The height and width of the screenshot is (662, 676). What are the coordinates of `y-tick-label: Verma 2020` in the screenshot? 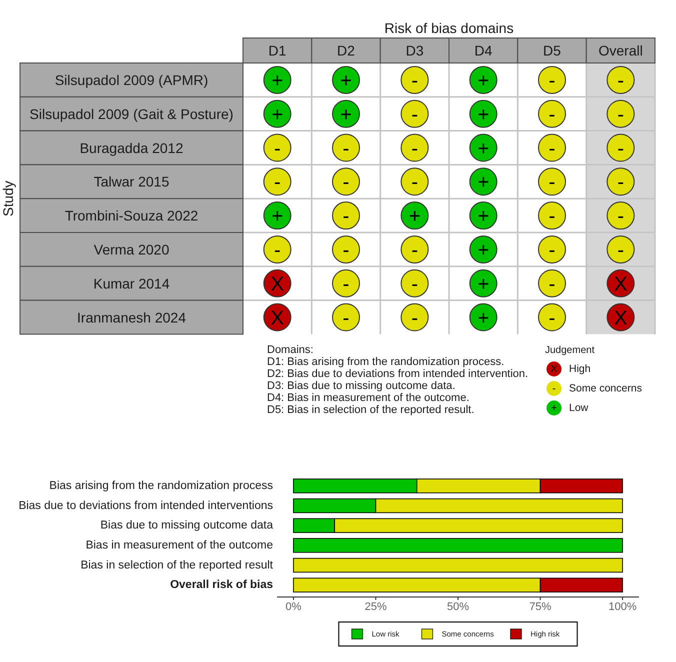 It's located at (132, 249).